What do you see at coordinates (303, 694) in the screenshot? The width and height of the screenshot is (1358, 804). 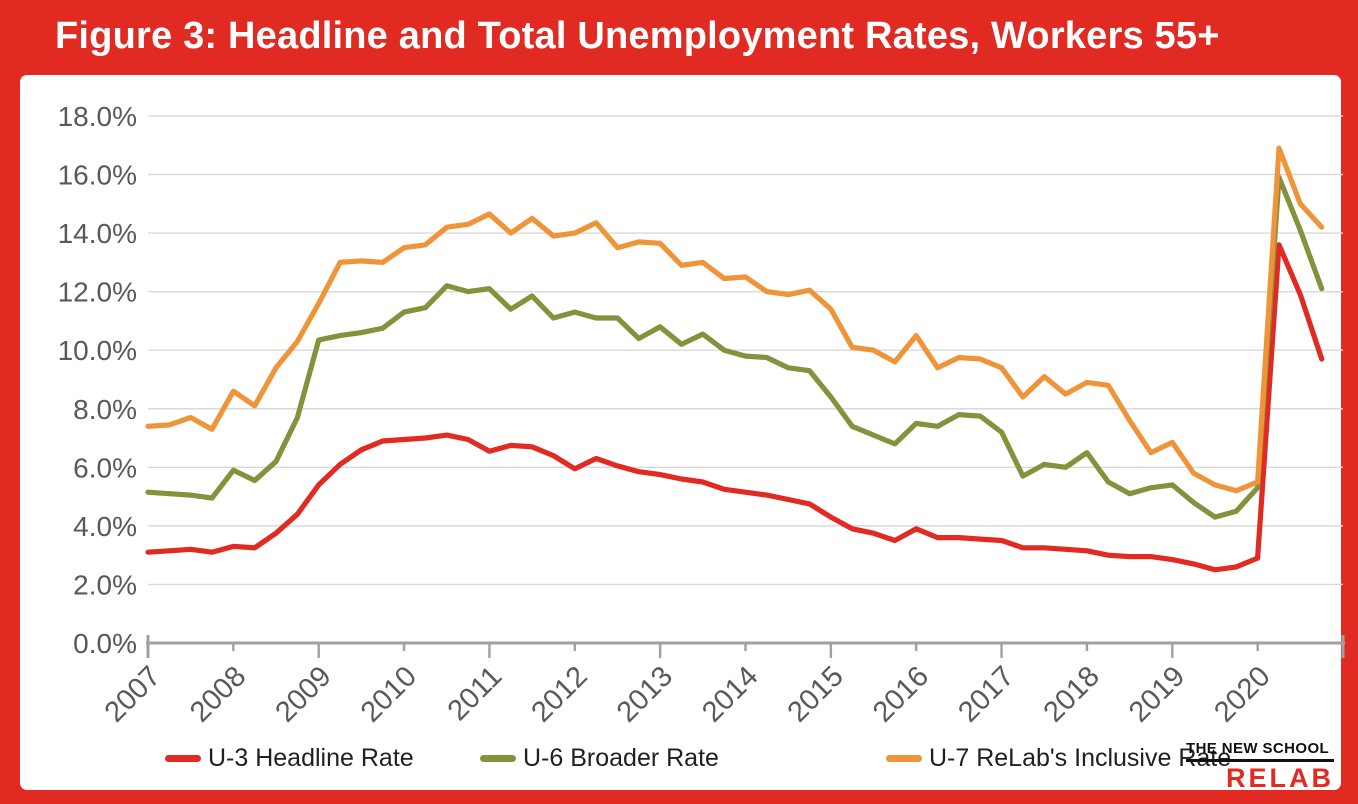 I see `x-axis-label: 2009` at bounding box center [303, 694].